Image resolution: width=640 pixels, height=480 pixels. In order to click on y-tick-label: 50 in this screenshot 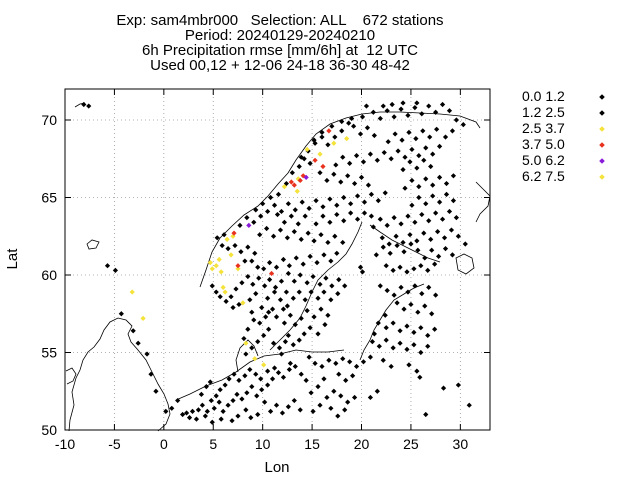, I will do `click(49, 430)`.